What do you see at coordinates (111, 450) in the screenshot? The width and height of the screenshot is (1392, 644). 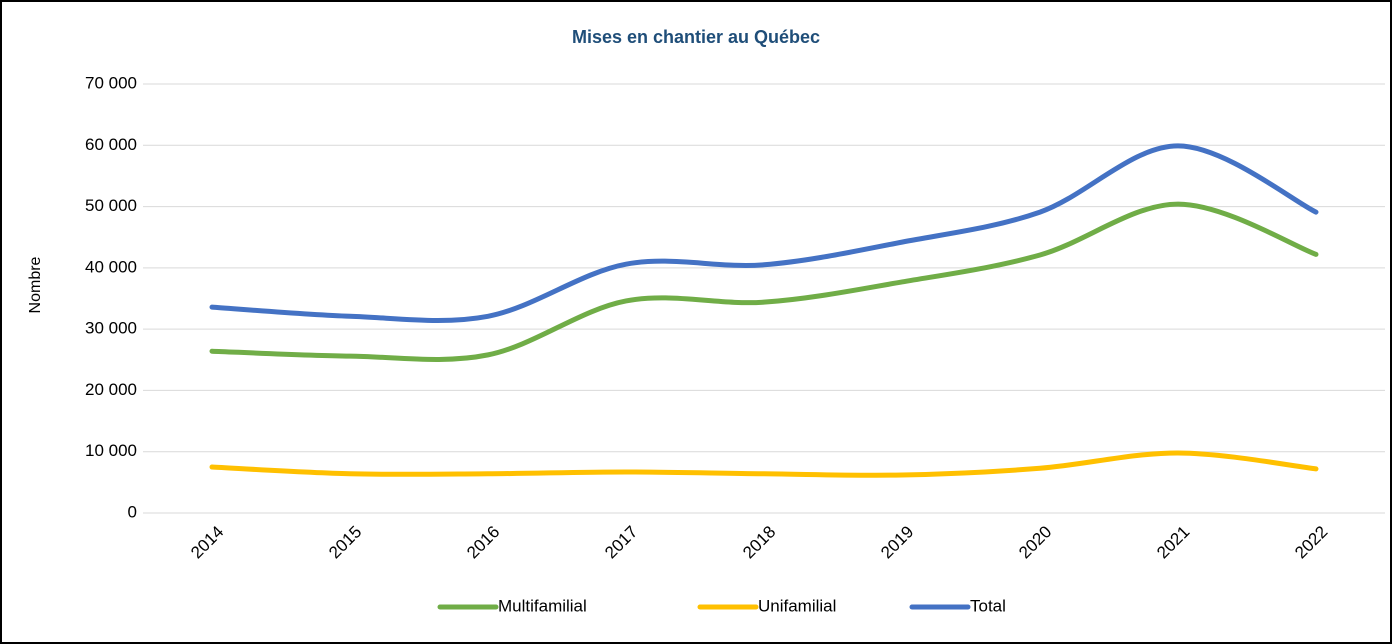 I see `y-tick-label: 10 000` at bounding box center [111, 450].